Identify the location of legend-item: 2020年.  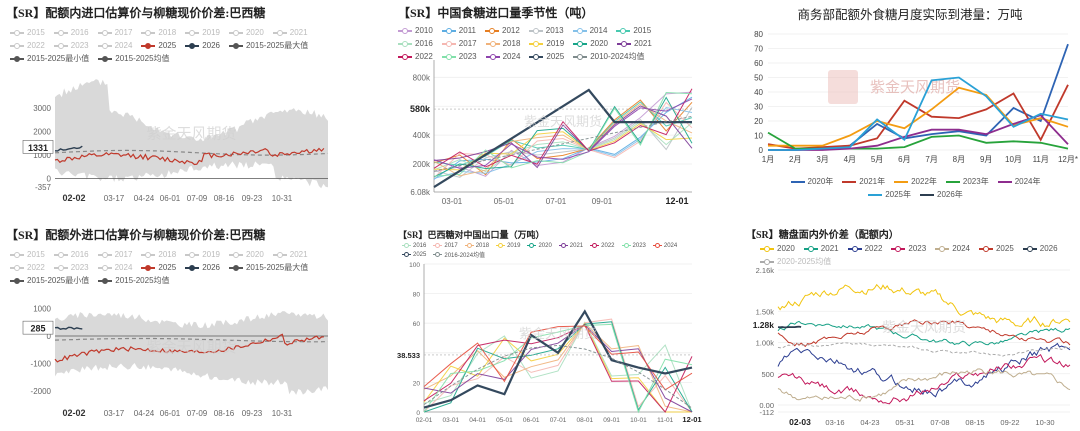
(811, 181).